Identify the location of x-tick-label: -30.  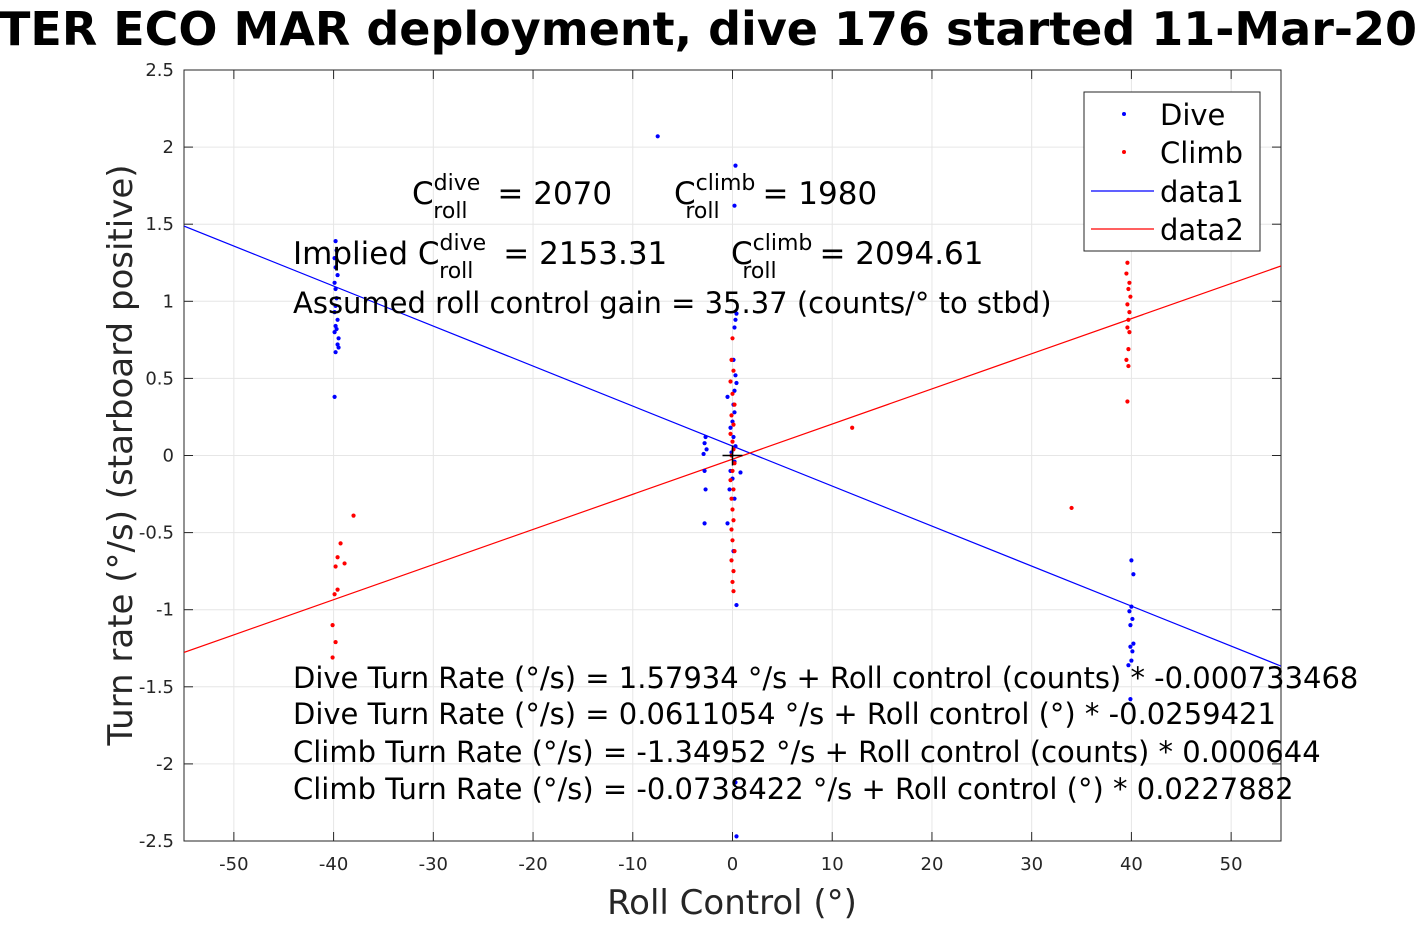
(433, 864).